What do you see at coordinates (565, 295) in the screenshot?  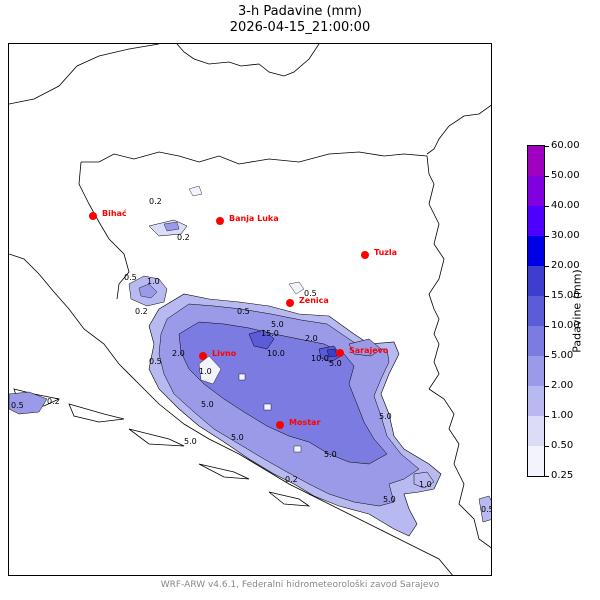 I see `colorbar-tick-label: 15.00` at bounding box center [565, 295].